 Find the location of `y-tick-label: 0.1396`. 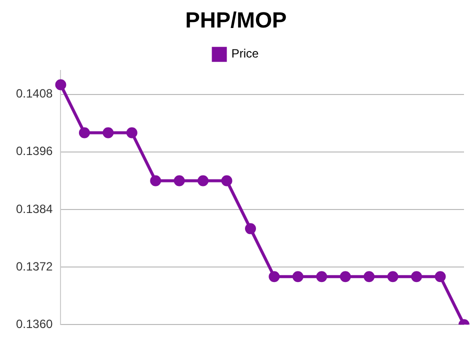

y-tick-label: 0.1396 is located at coordinates (35, 151).